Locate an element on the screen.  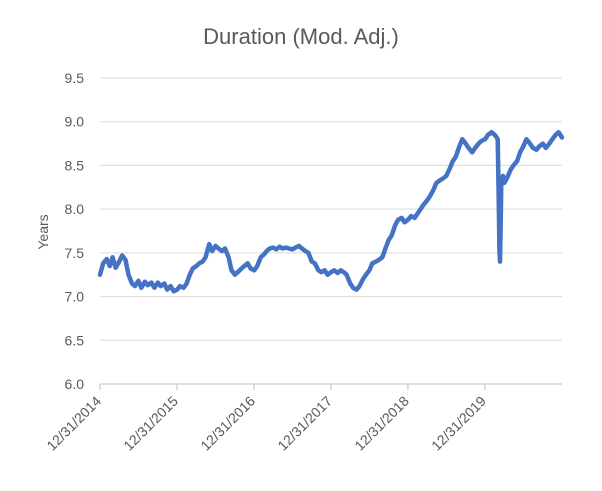
y-tick-label: 7.0 is located at coordinates (75, 297).